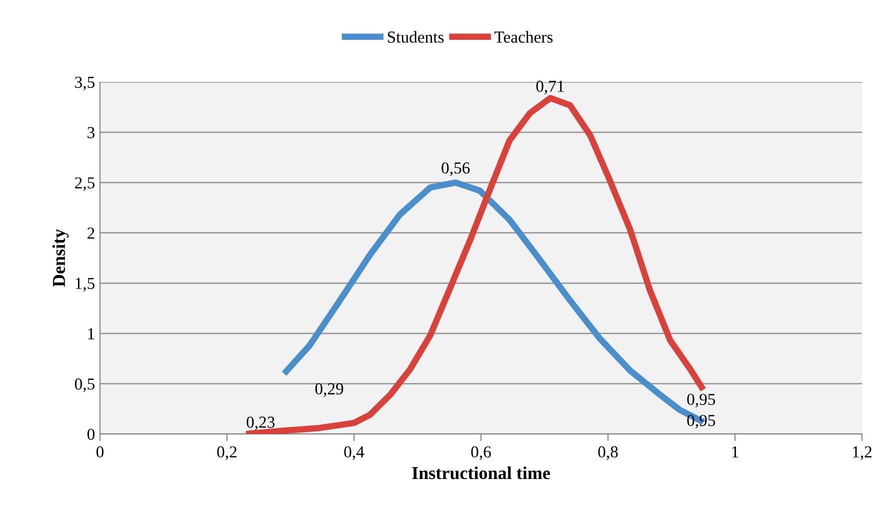  Describe the element at coordinates (735, 452) in the screenshot. I see `x-tick-label: 1` at that location.